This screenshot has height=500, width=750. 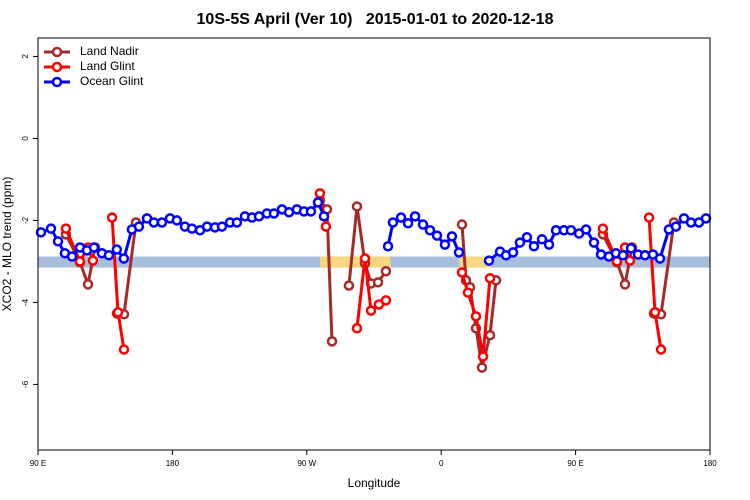 What do you see at coordinates (107, 66) in the screenshot?
I see `legend-label: Land Glint` at bounding box center [107, 66].